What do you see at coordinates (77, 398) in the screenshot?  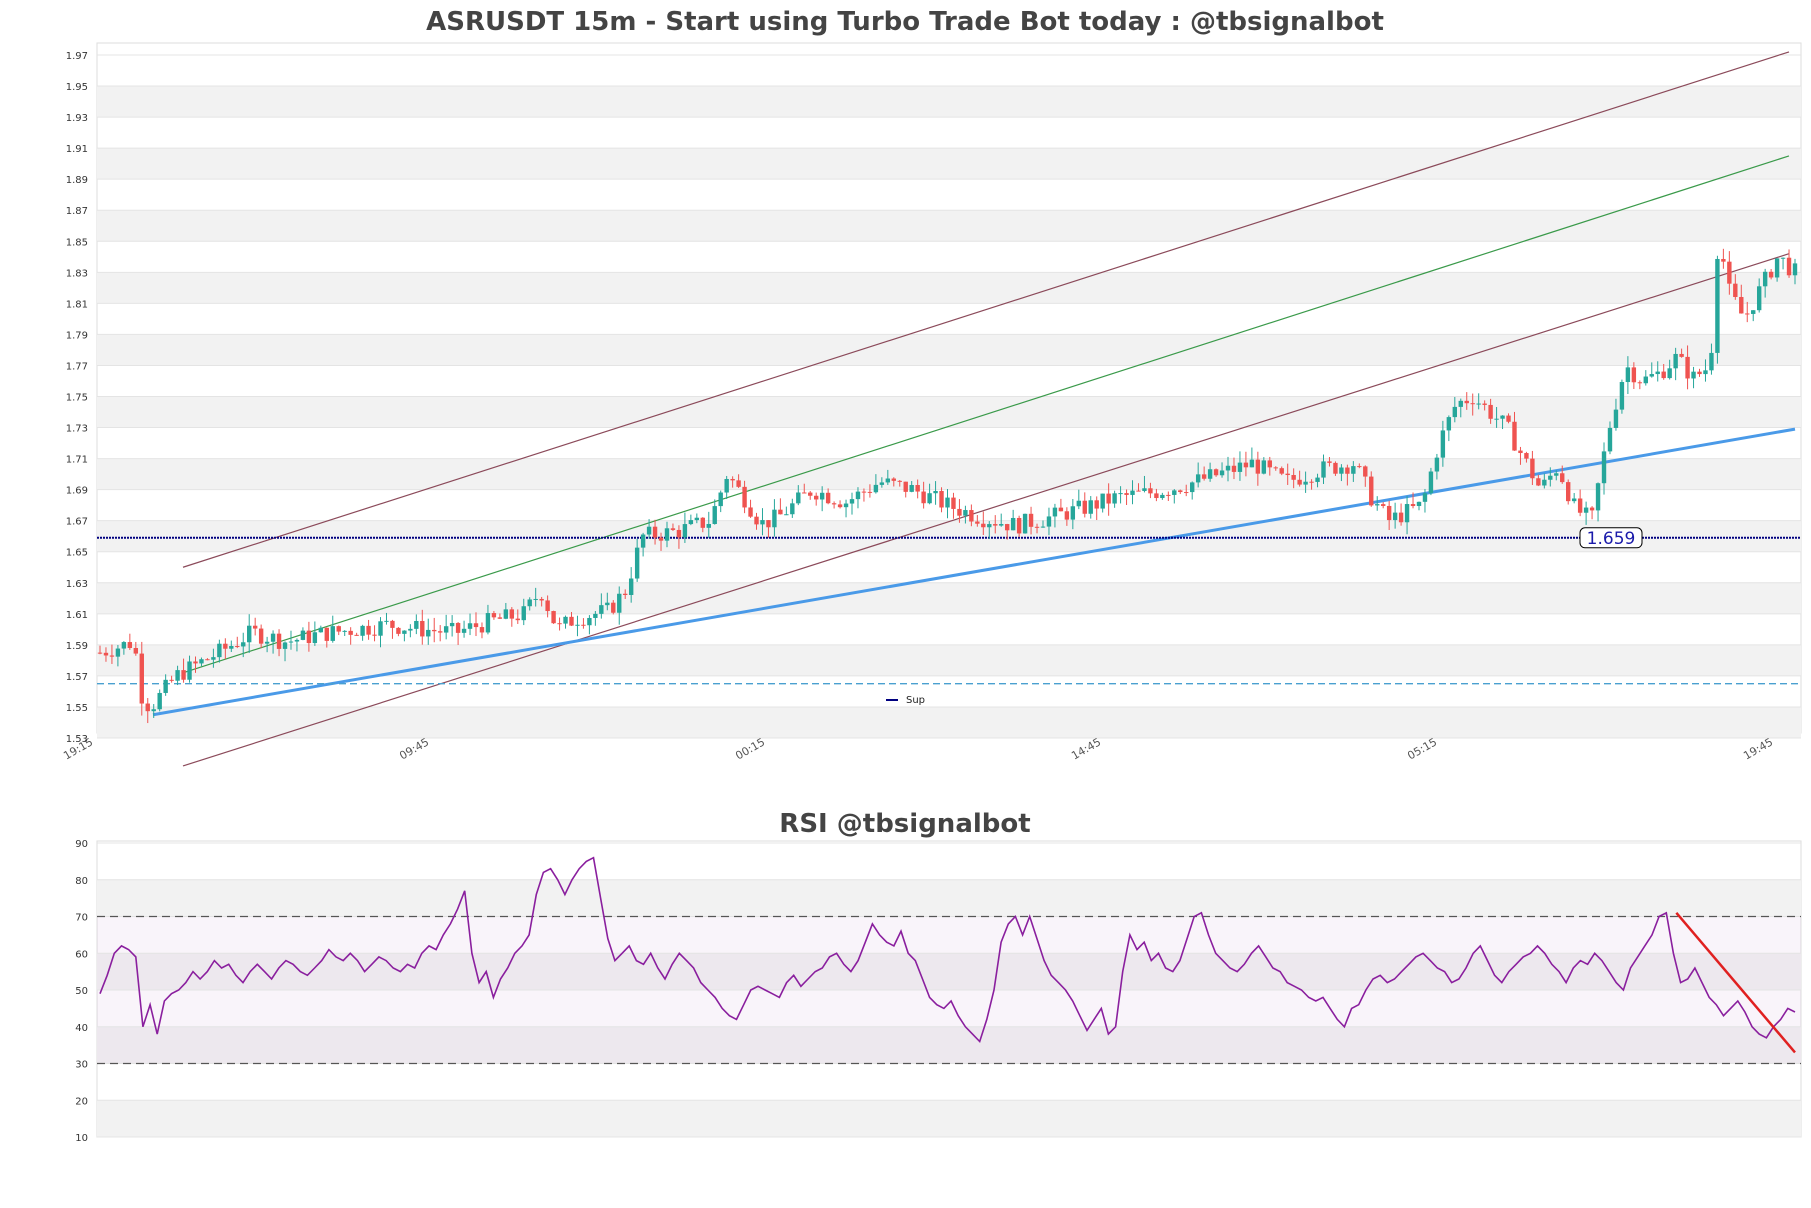 I see `y-tick-label: 1.75` at bounding box center [77, 398].